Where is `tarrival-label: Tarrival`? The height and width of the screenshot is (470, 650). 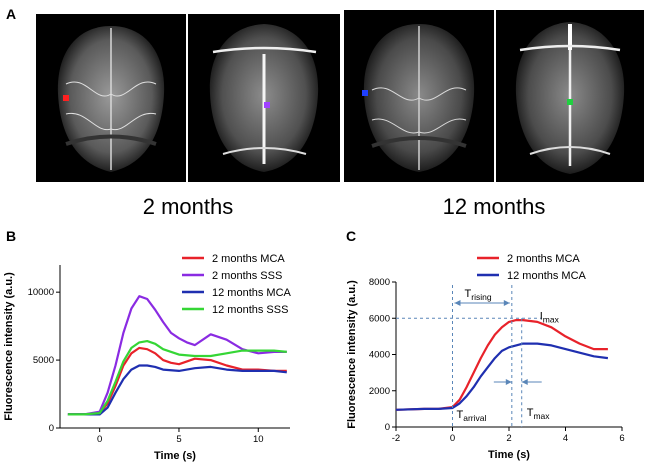
tarrival-label: Tarrival is located at coordinates (472, 416).